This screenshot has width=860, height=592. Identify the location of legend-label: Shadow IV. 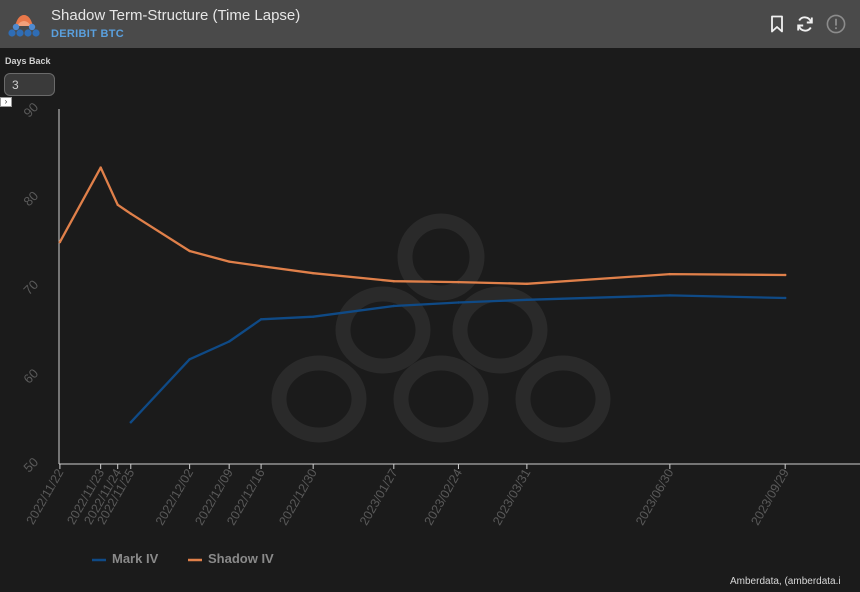
(241, 558).